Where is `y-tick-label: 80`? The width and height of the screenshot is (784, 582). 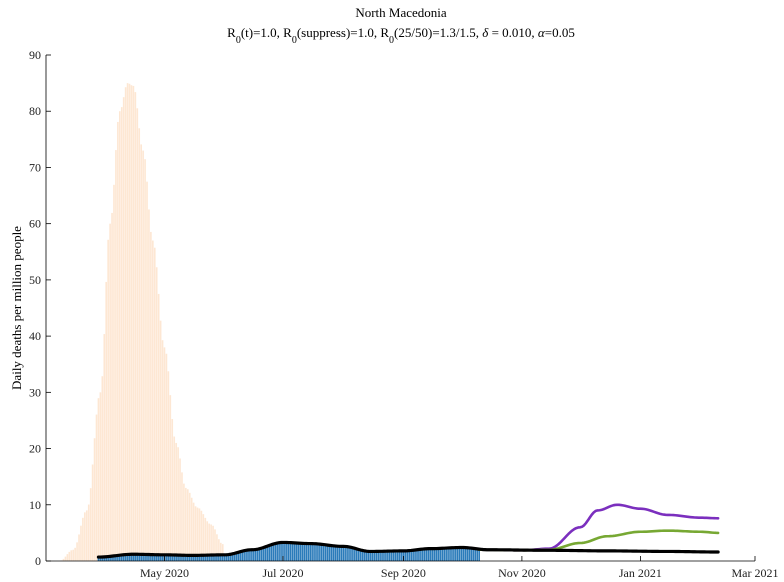 y-tick-label: 80 is located at coordinates (35, 111).